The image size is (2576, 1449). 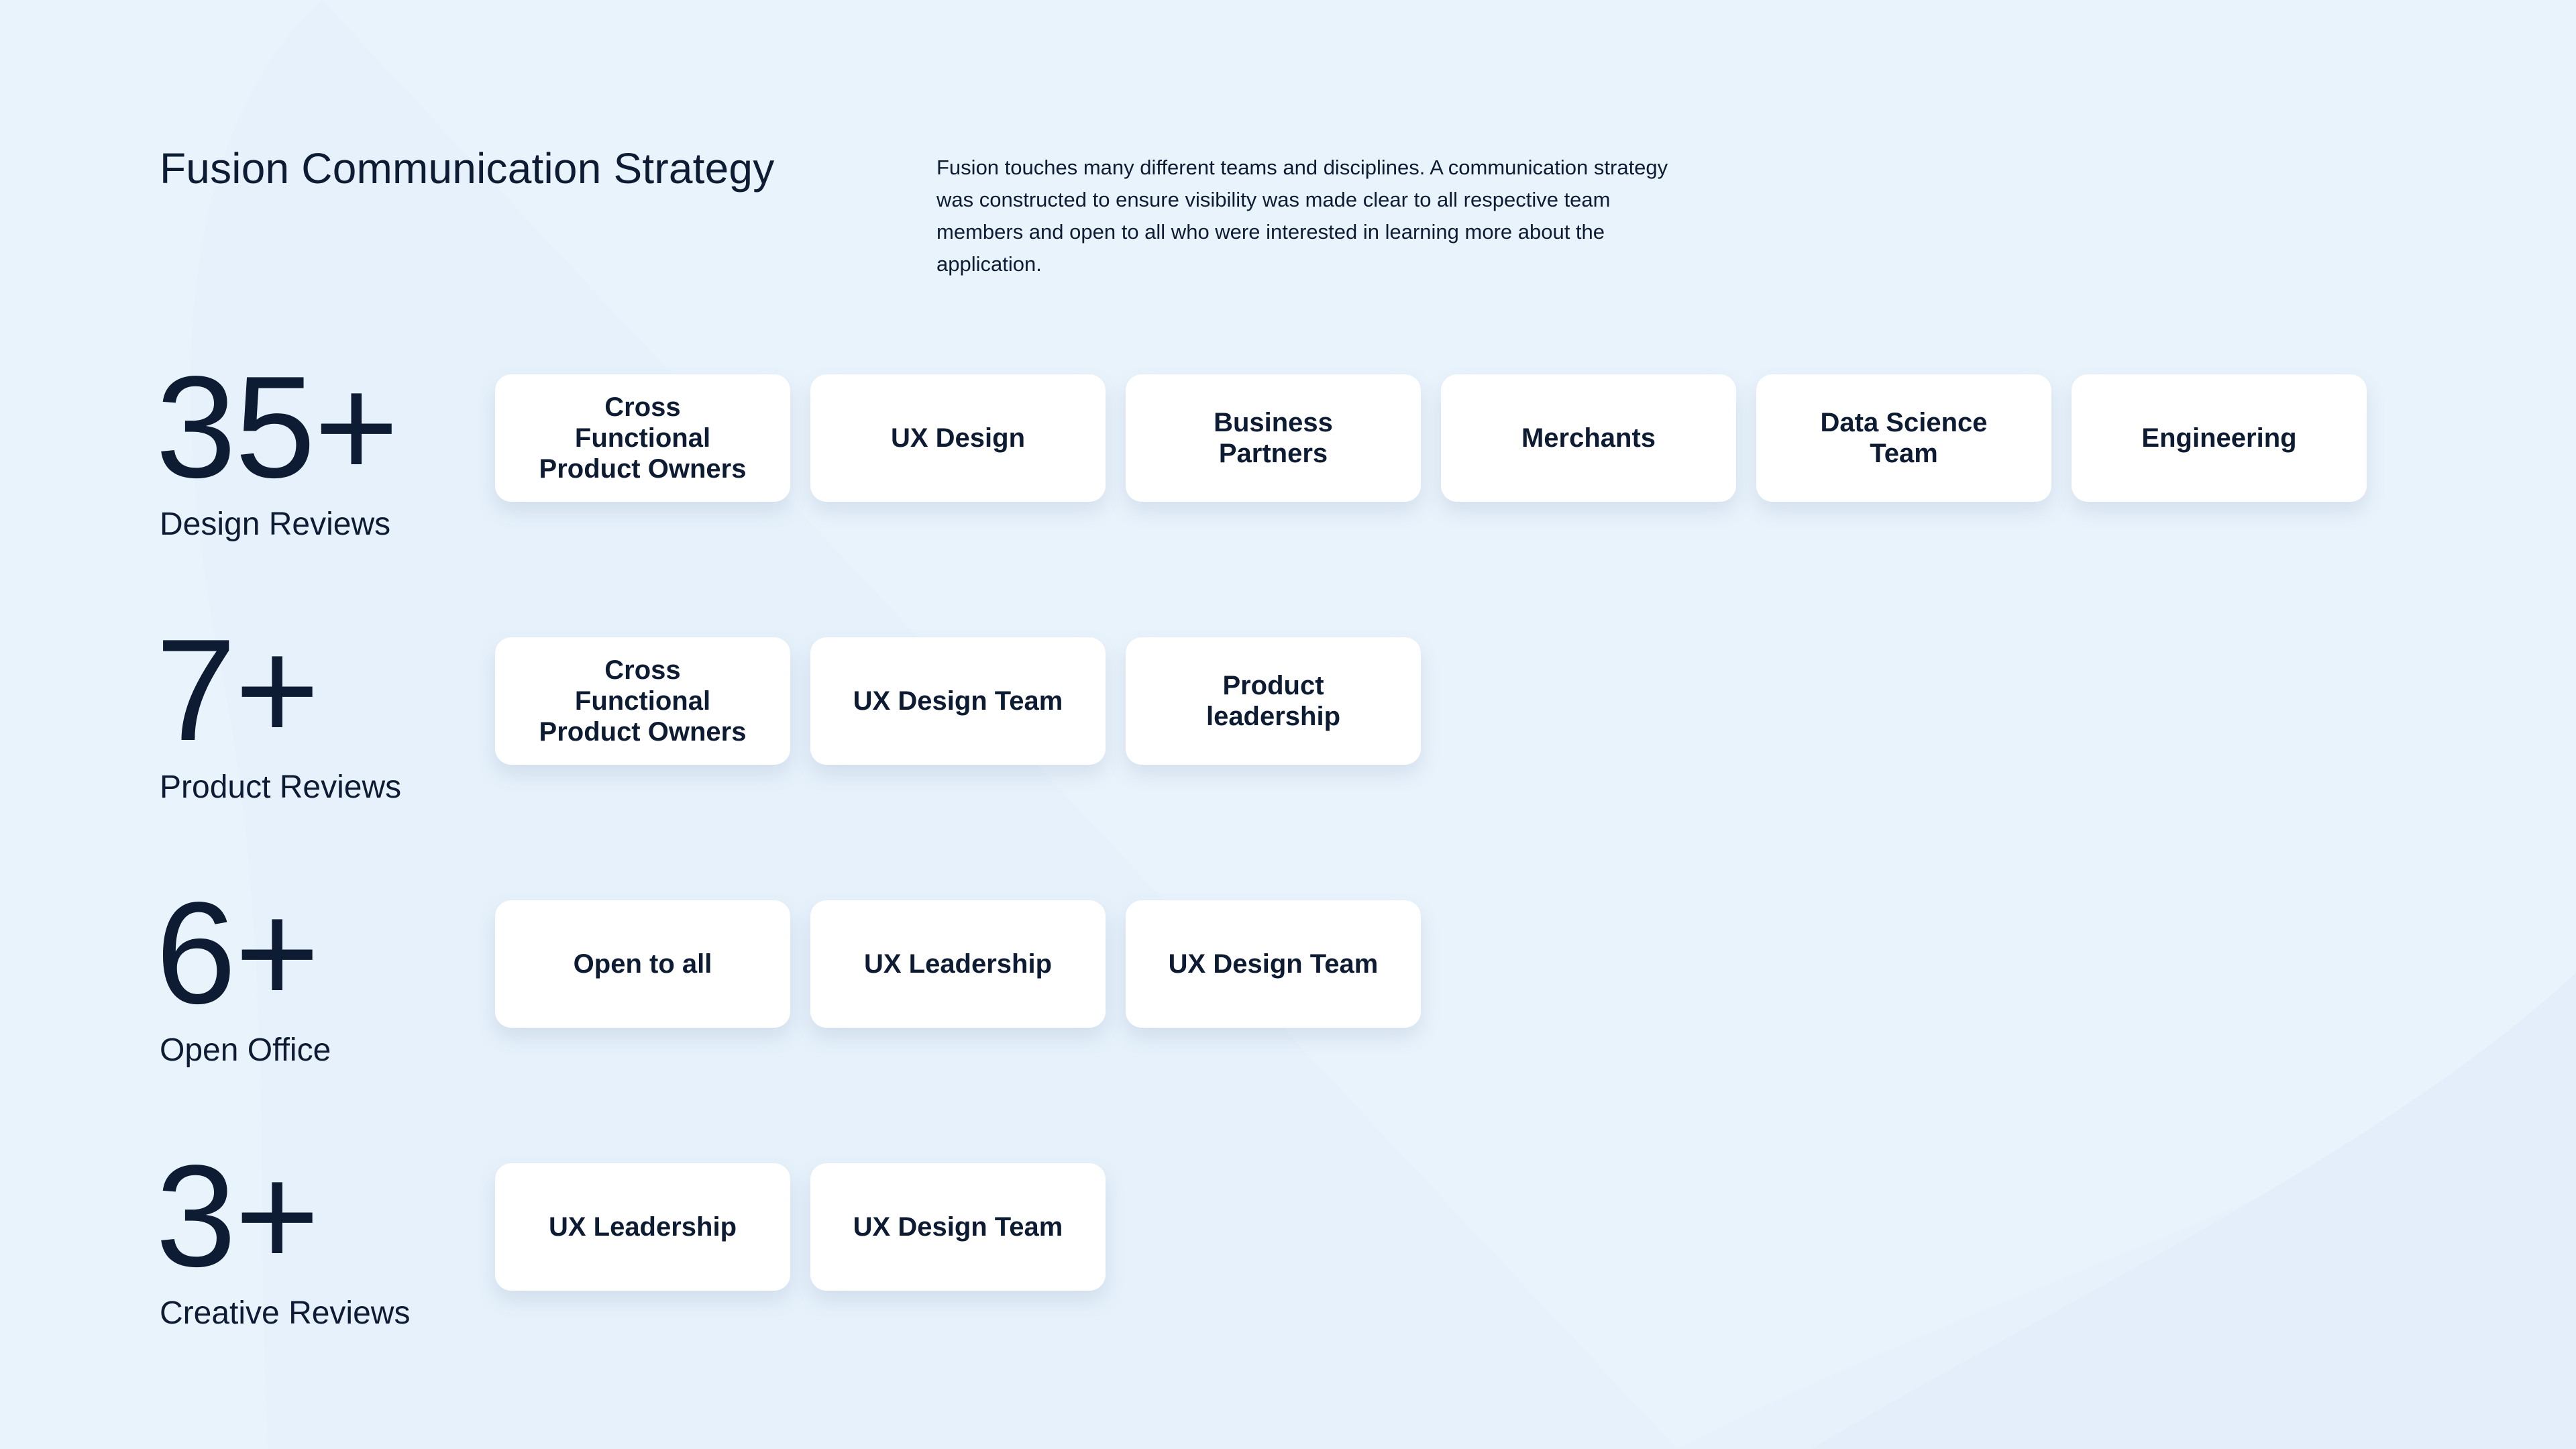 What do you see at coordinates (245, 1050) in the screenshot?
I see `stat-label: Open Office` at bounding box center [245, 1050].